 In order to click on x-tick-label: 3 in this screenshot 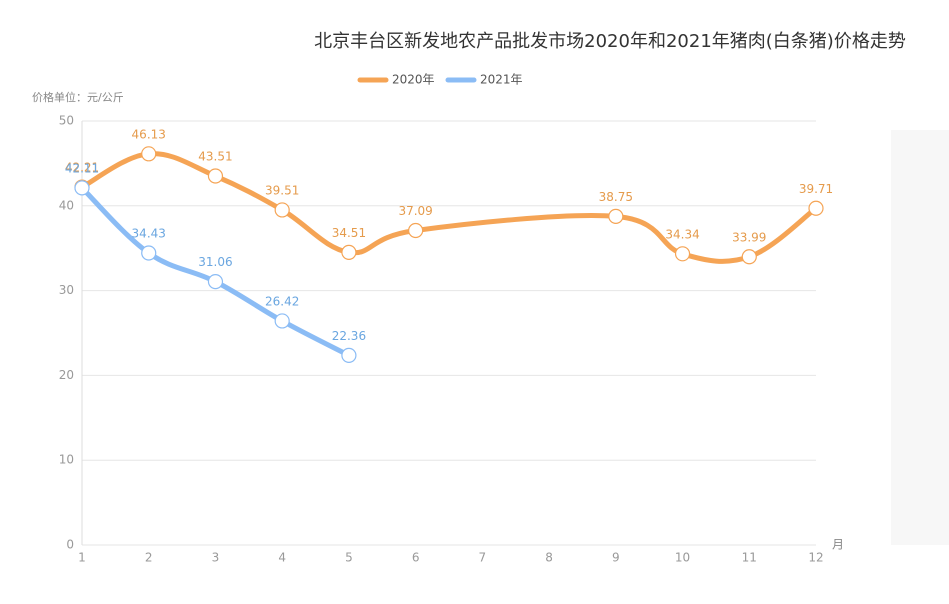, I will do `click(216, 558)`.